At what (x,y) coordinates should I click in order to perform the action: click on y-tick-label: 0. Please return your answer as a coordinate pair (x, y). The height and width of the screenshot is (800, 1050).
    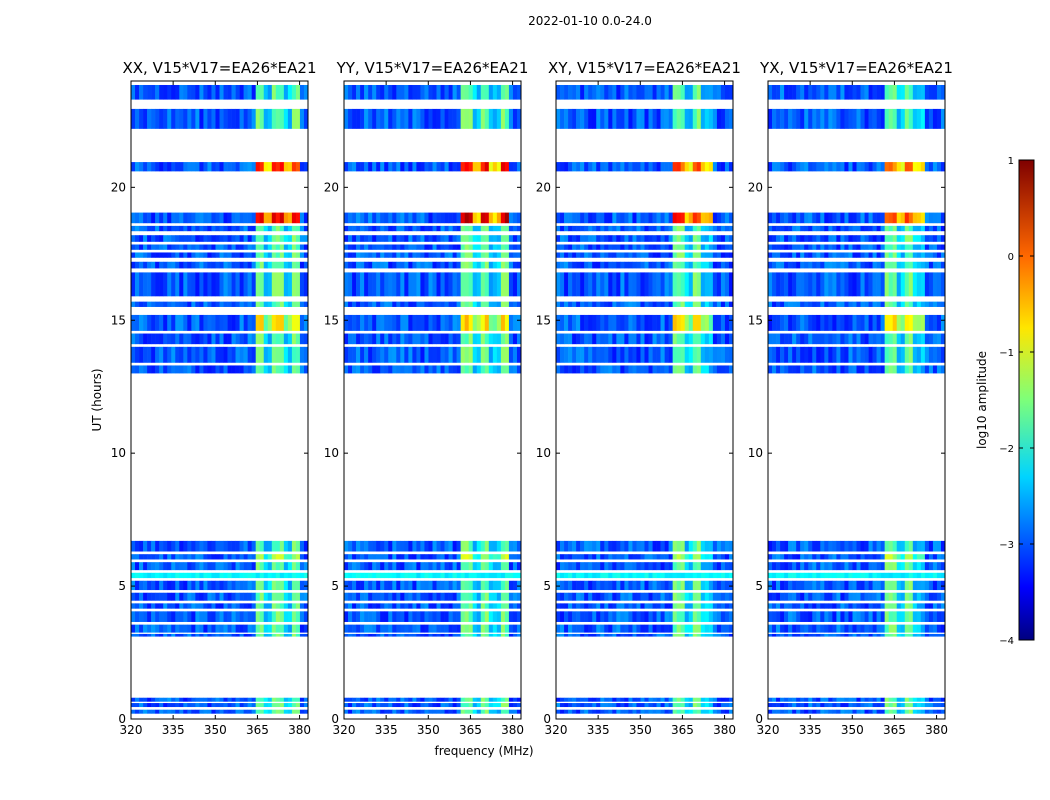
    Looking at the image, I should click on (335, 719).